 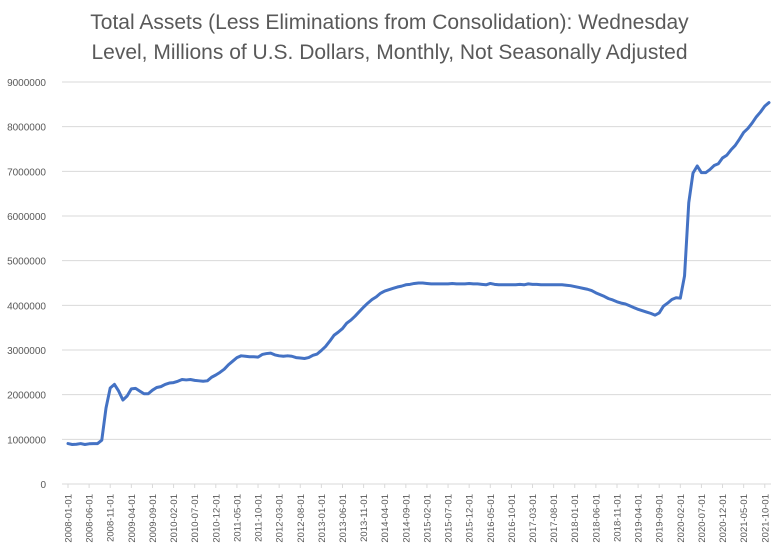 What do you see at coordinates (153, 518) in the screenshot?
I see `x-tick-label: 2009-09-01` at bounding box center [153, 518].